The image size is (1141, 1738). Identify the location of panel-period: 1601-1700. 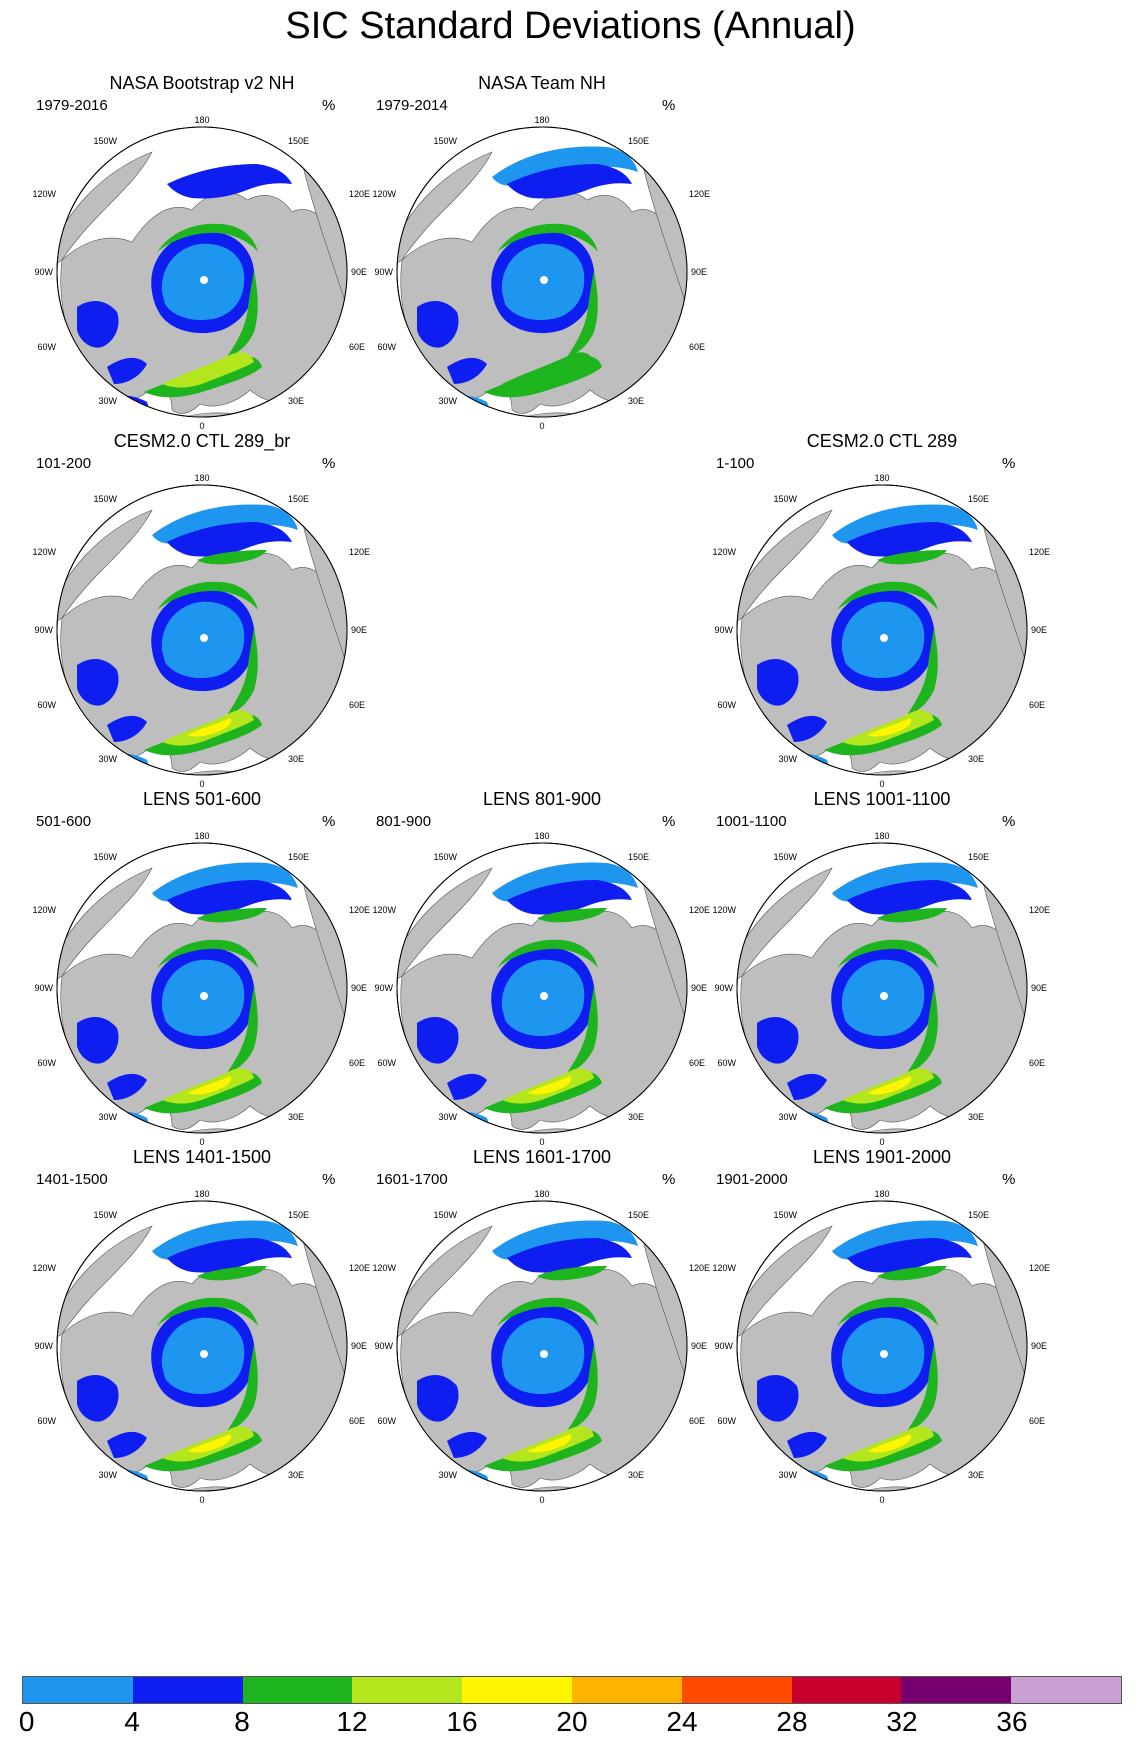
(412, 1179).